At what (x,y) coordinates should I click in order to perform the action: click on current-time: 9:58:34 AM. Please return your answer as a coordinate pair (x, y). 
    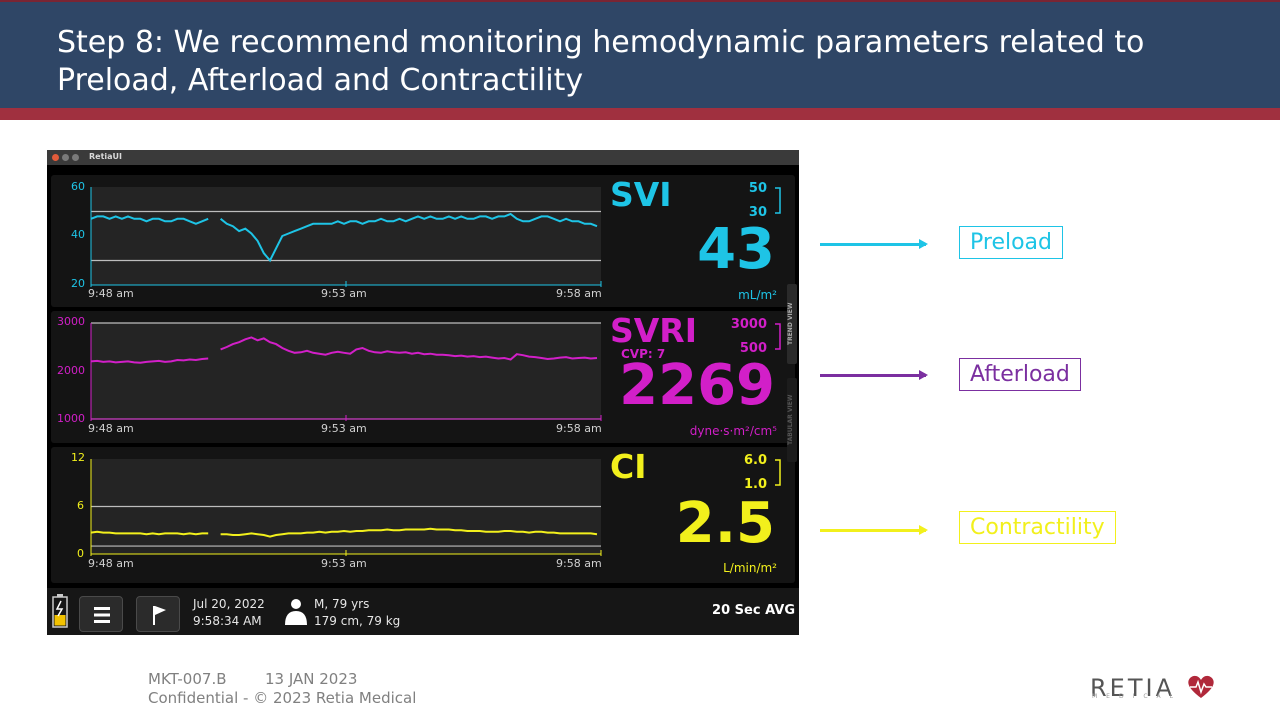
    Looking at the image, I should click on (227, 621).